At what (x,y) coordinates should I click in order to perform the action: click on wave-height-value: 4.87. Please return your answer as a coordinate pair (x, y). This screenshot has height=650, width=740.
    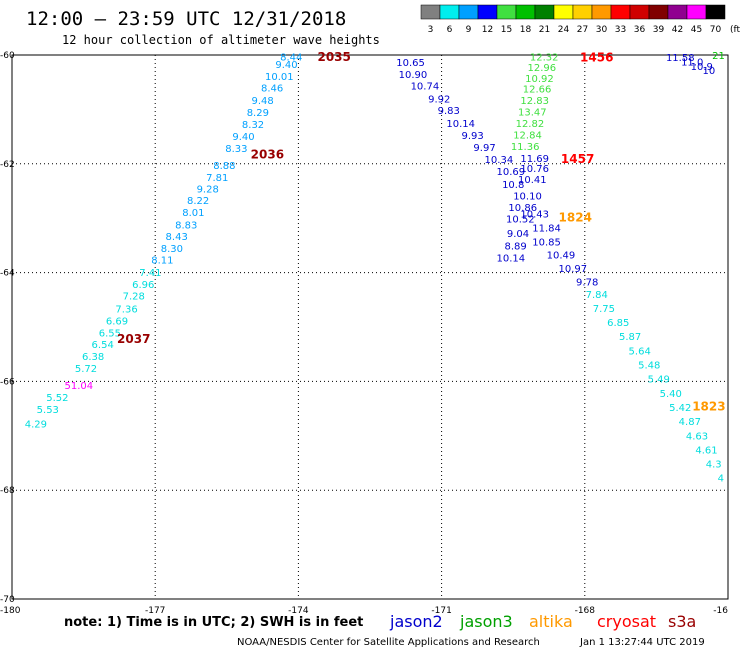
    Looking at the image, I should click on (690, 422).